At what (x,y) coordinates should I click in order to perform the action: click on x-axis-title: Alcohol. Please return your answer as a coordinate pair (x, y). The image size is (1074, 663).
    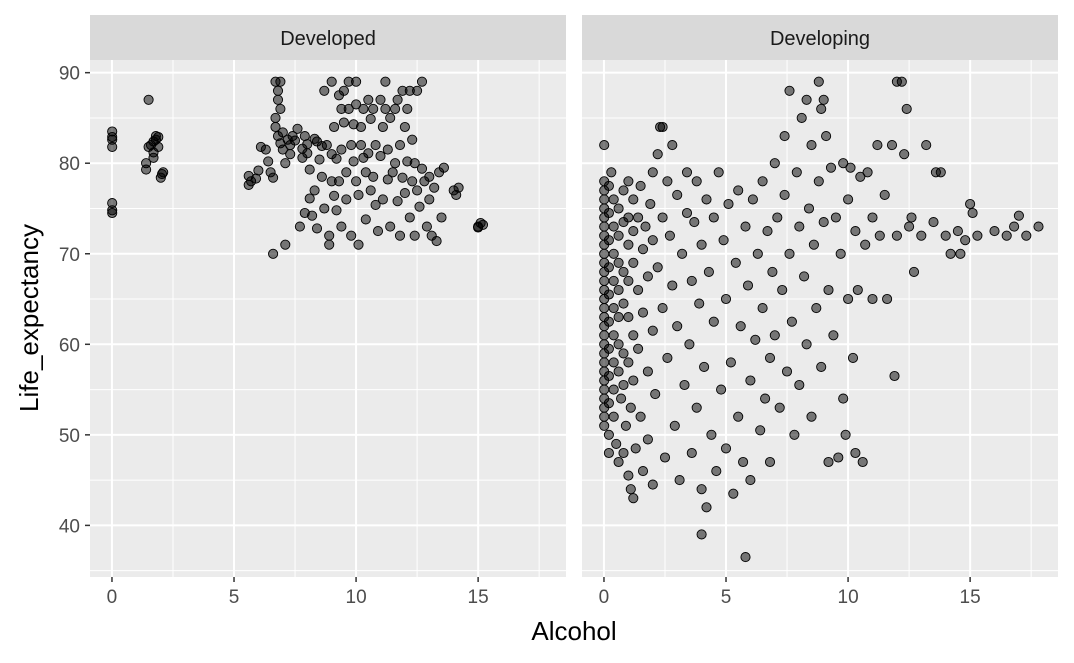
    Looking at the image, I should click on (573, 631).